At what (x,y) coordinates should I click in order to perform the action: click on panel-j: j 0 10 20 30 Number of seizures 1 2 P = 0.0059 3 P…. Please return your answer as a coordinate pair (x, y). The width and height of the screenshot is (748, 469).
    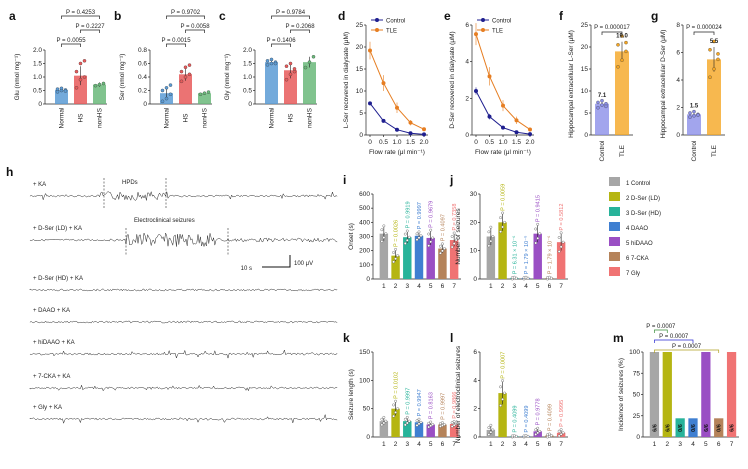
    Looking at the image, I should click on (508, 231).